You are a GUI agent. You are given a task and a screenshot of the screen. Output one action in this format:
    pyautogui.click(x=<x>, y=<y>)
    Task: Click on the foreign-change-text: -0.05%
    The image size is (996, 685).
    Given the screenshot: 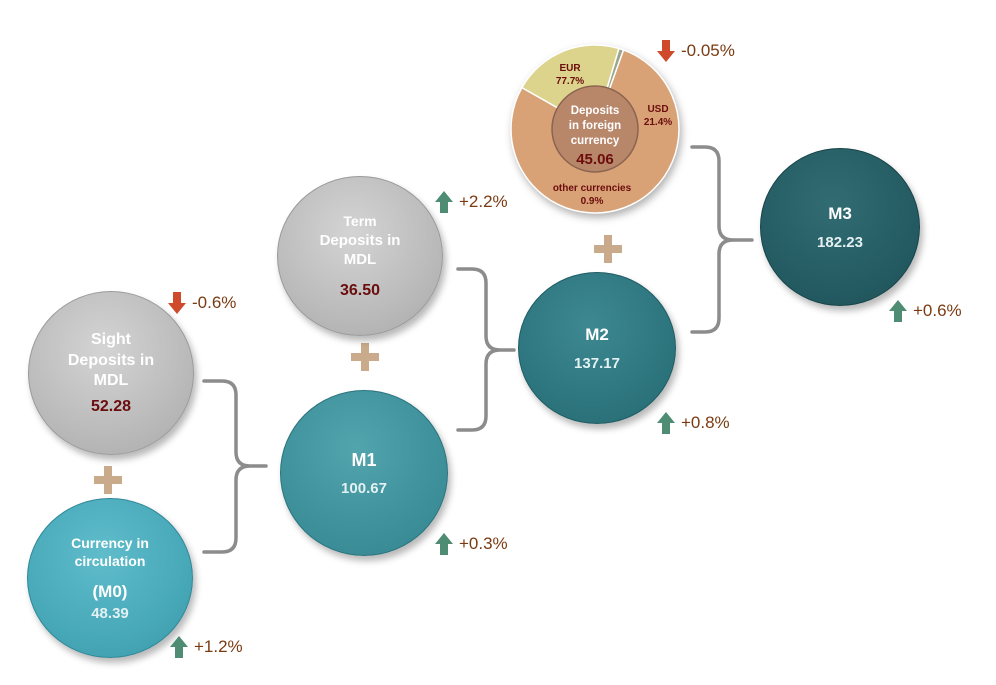 What is the action you would take?
    pyautogui.click(x=708, y=50)
    